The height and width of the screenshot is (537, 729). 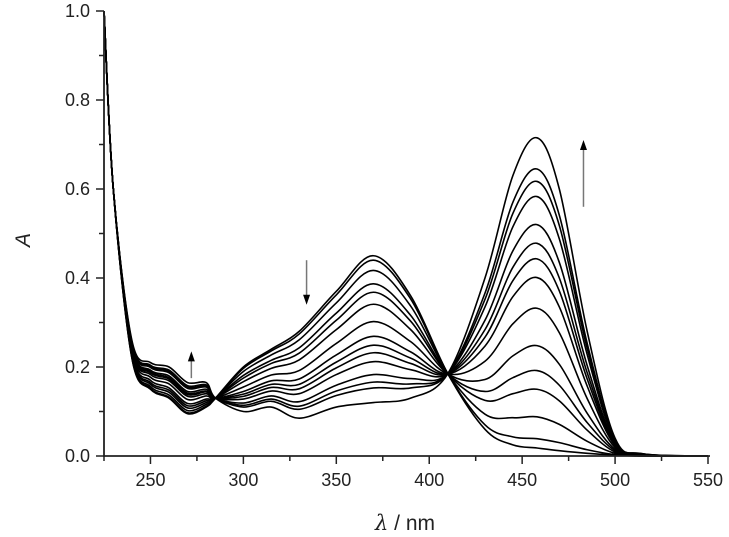 What do you see at coordinates (615, 480) in the screenshot?
I see `x-tick-label: 500` at bounding box center [615, 480].